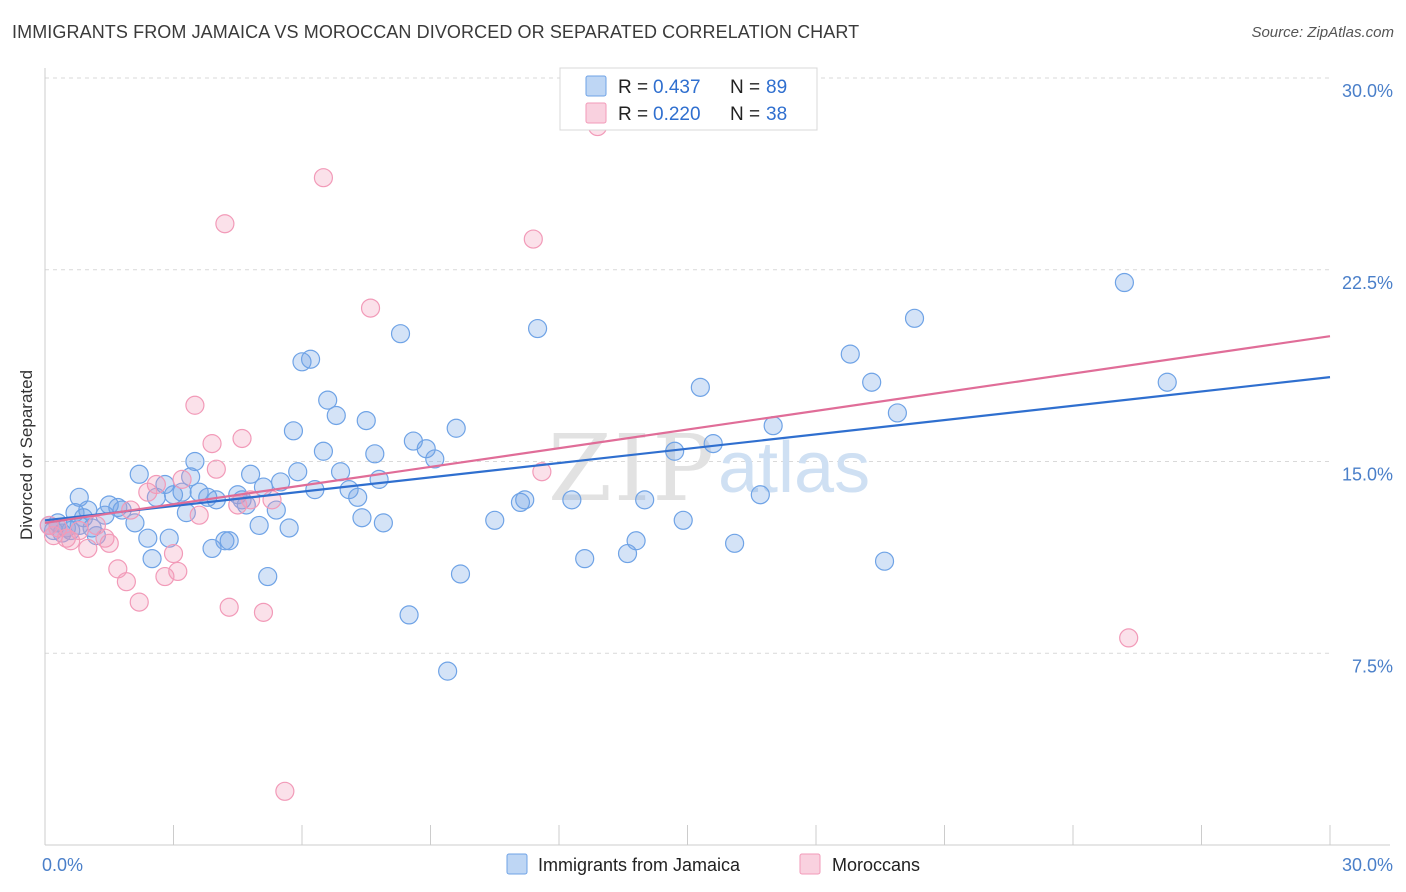  I want to click on y-tick-label-0: 7.5%, so click(1372, 666).